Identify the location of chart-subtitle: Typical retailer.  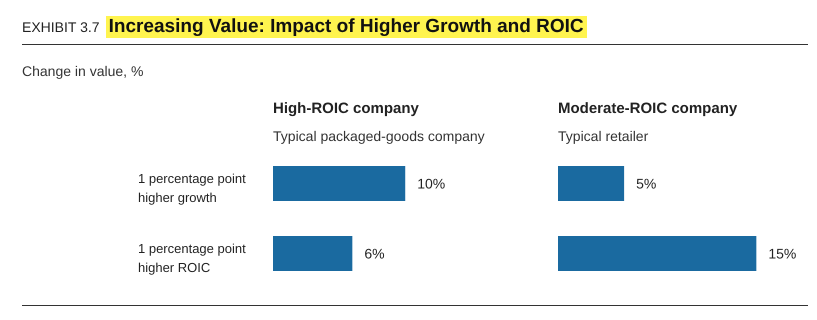
(604, 137).